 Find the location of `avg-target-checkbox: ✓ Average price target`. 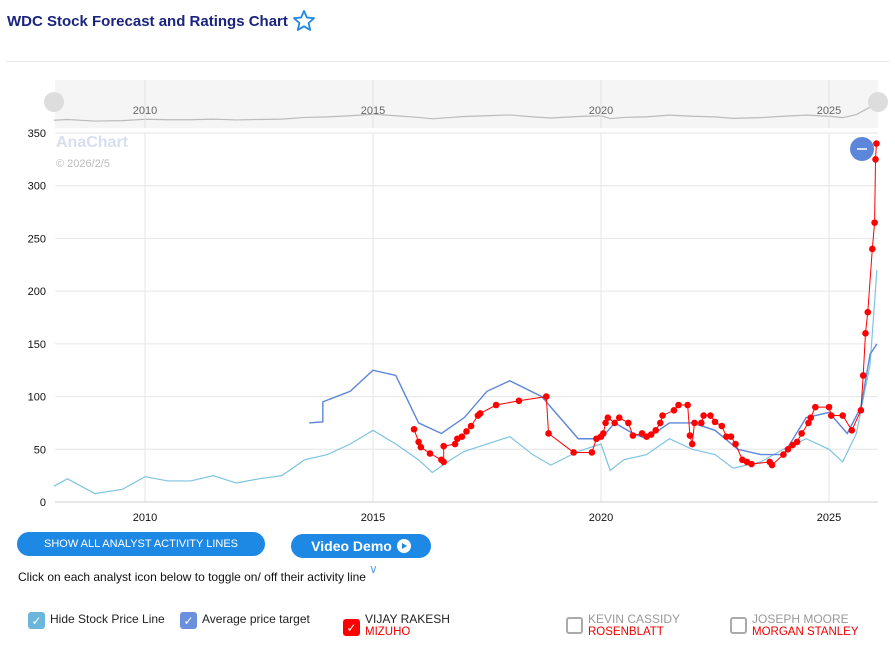

avg-target-checkbox: ✓ Average price target is located at coordinates (245, 620).